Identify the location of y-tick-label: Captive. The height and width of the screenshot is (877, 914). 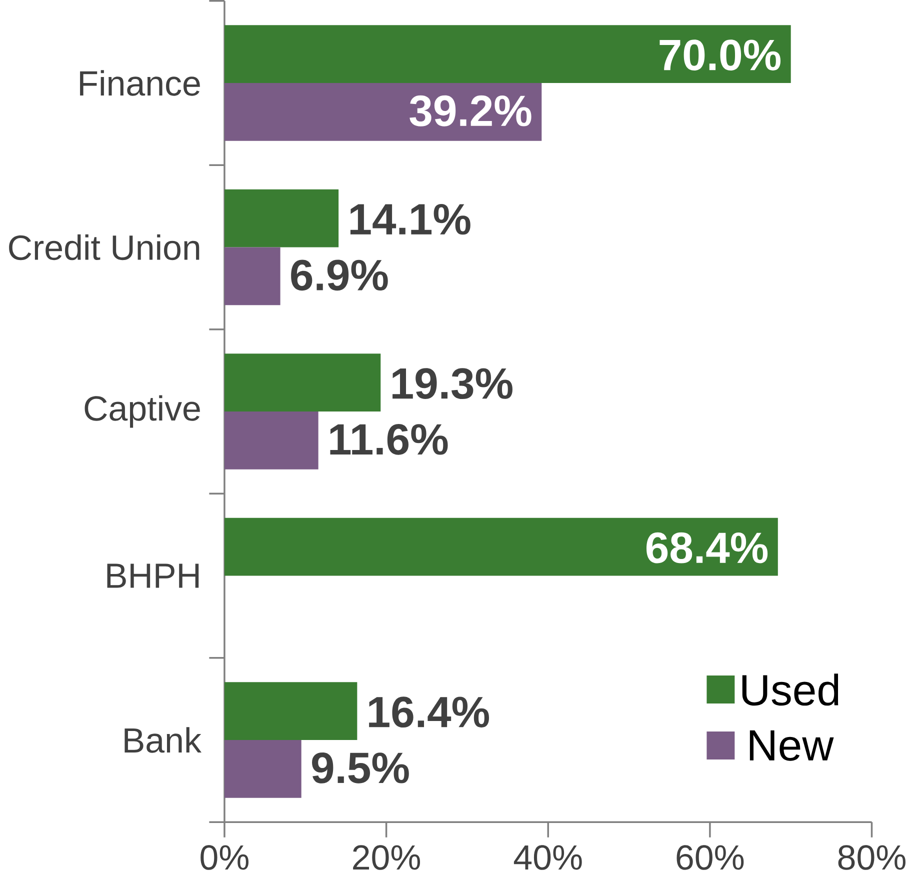
(142, 411).